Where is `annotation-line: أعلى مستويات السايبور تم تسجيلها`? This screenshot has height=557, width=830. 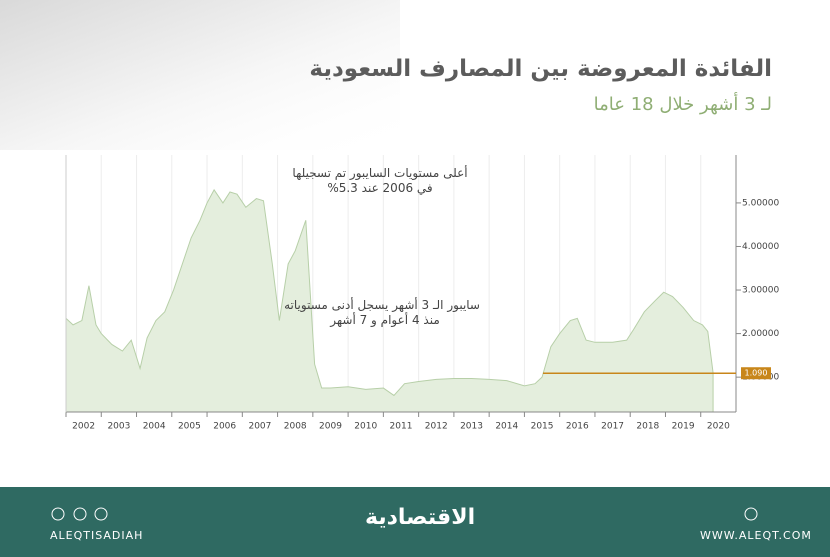 annotation-line: أعلى مستويات السايبور تم تسجيلها is located at coordinates (380, 173).